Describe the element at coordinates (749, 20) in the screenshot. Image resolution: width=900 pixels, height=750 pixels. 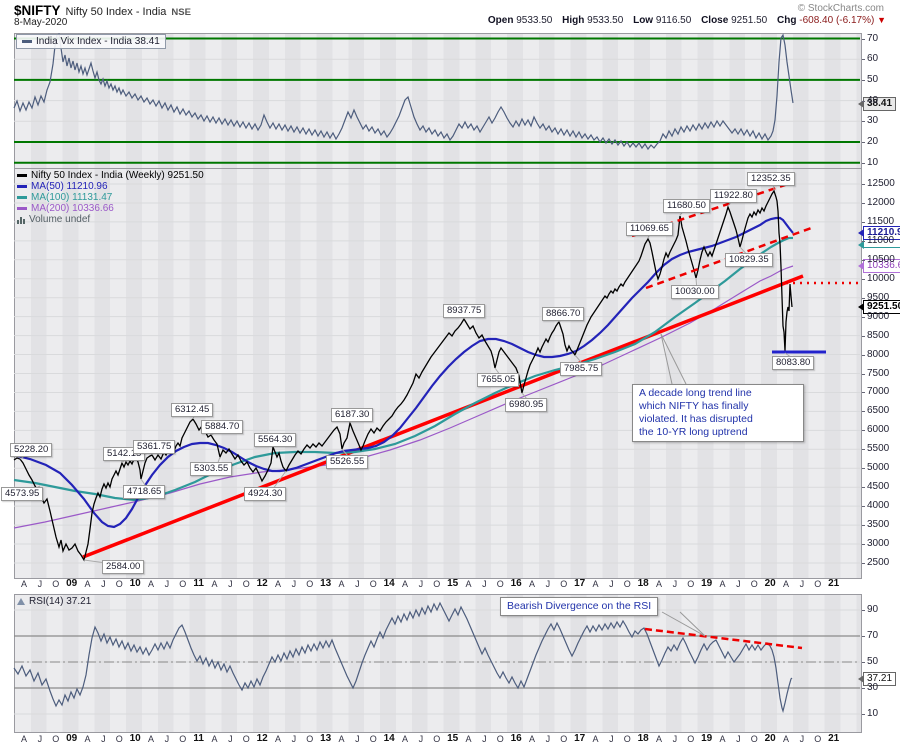
I see `close-value: 9251.50` at that location.